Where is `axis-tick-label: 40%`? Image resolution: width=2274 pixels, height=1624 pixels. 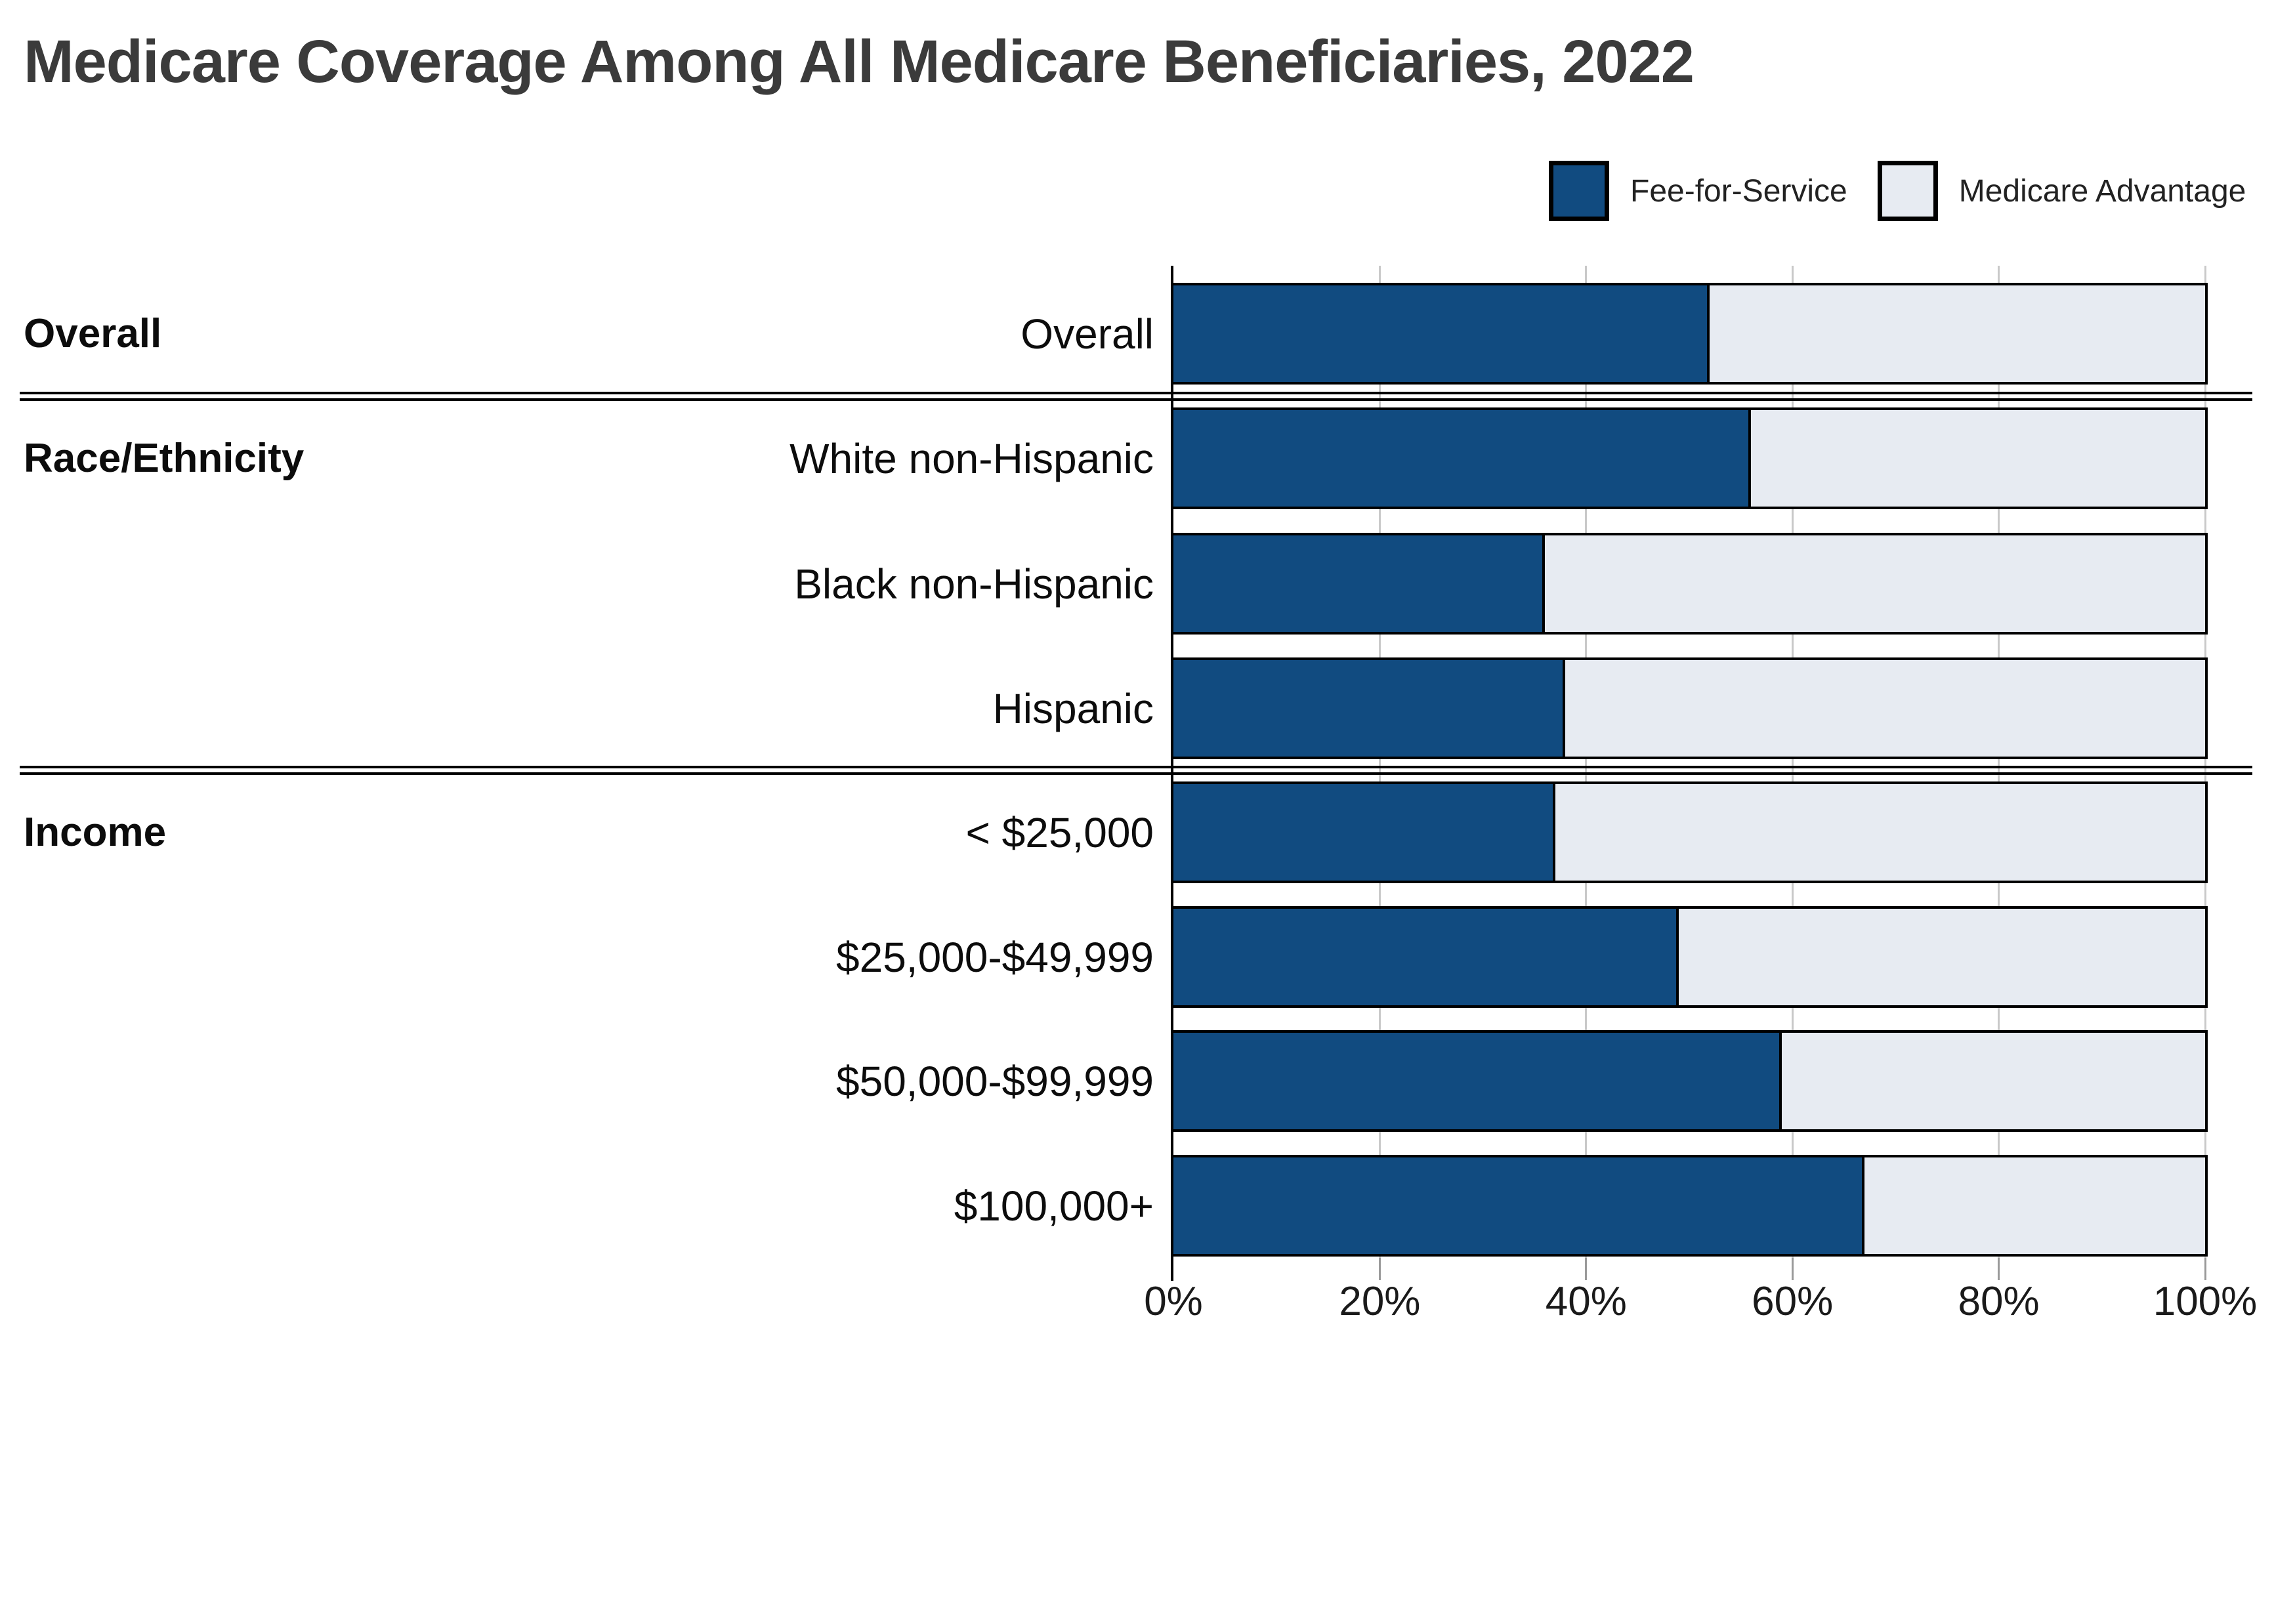 axis-tick-label: 40% is located at coordinates (1586, 1301).